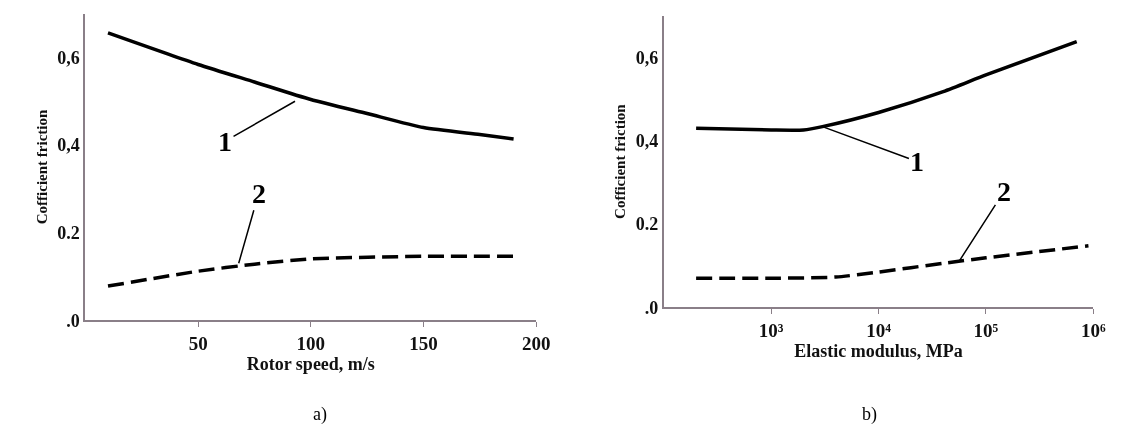 This screenshot has height=437, width=1124. I want to click on text: a), so click(320, 414).